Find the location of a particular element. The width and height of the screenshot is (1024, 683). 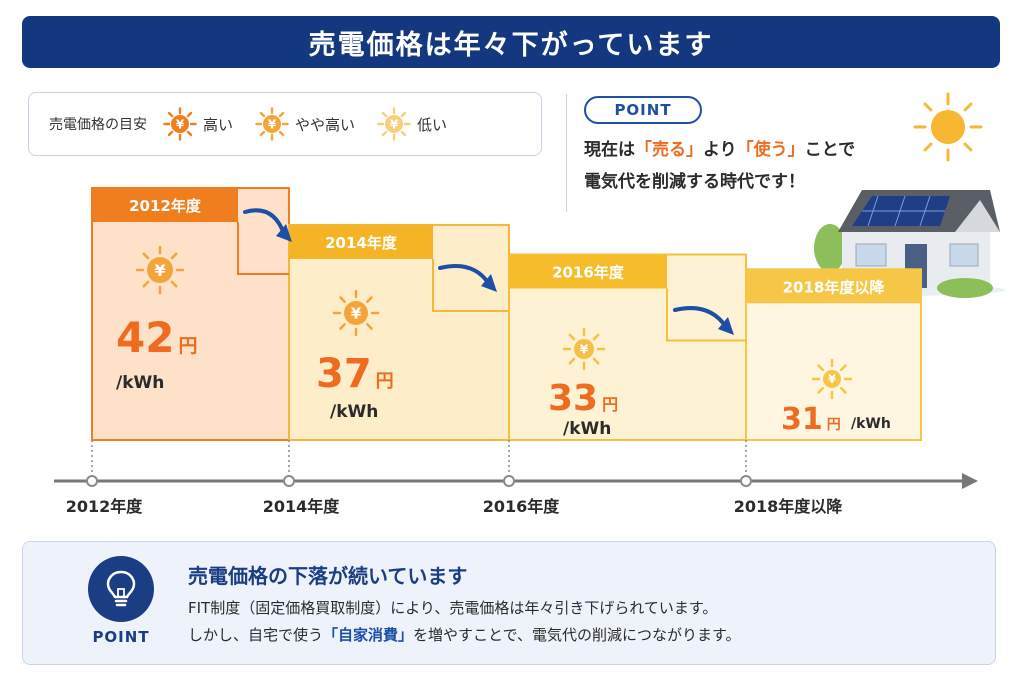

legend-label-low: 低い is located at coordinates (432, 124).